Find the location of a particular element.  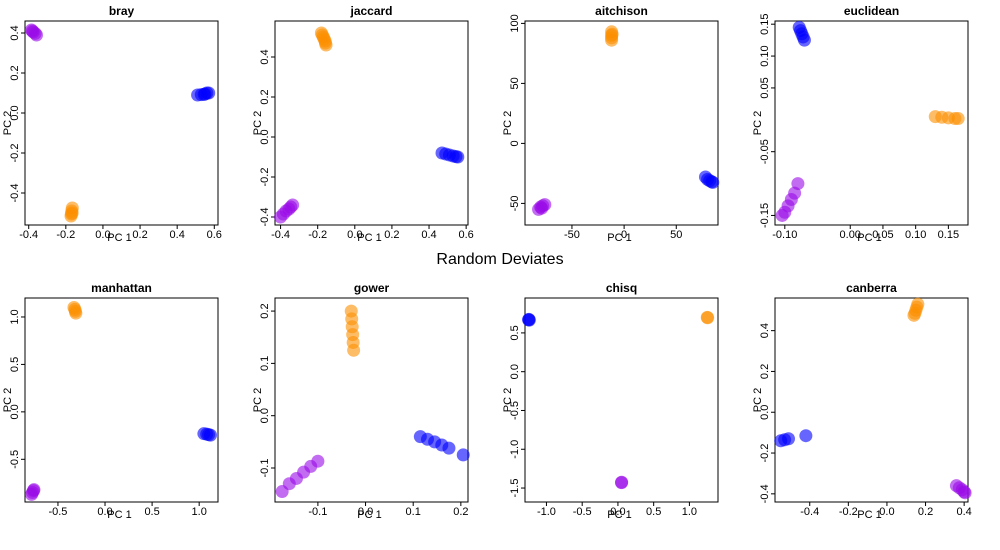

y-tick-label: 0 is located at coordinates (515, 143).